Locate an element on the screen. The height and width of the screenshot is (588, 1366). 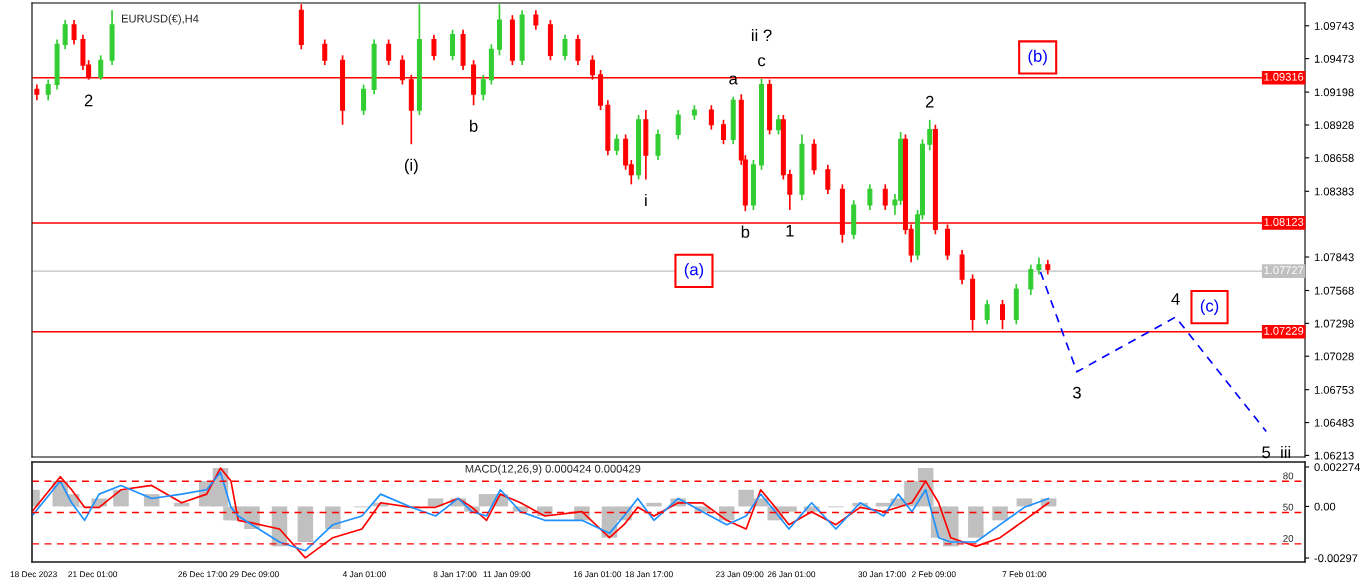
annotation: (b) is located at coordinates (1037, 57).